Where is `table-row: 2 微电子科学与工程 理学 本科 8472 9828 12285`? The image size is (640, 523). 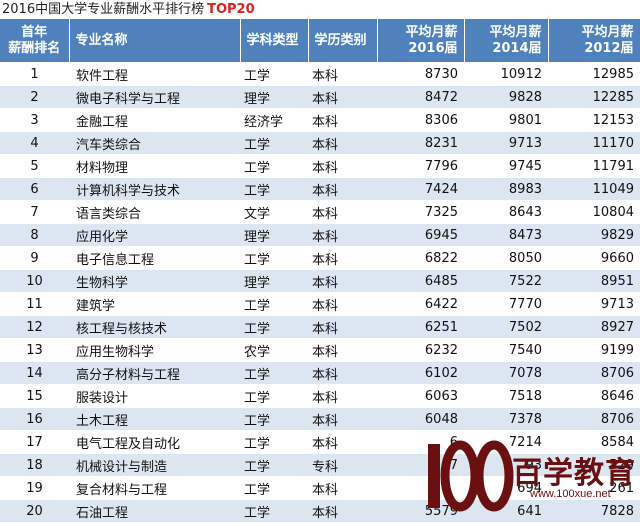 table-row: 2 微电子科学与工程 理学 本科 8472 9828 12285 is located at coordinates (320, 97).